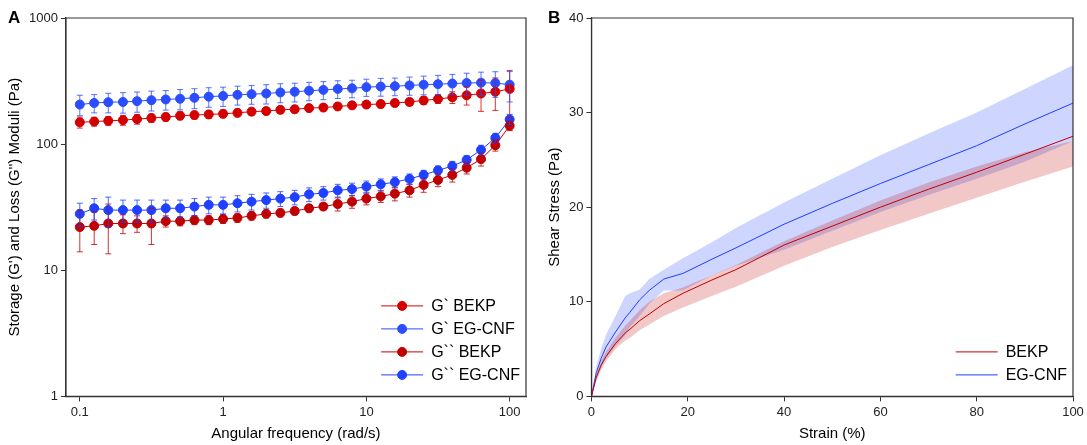 The width and height of the screenshot is (1087, 445). Describe the element at coordinates (976, 411) in the screenshot. I see `x-tick-label: 80` at that location.